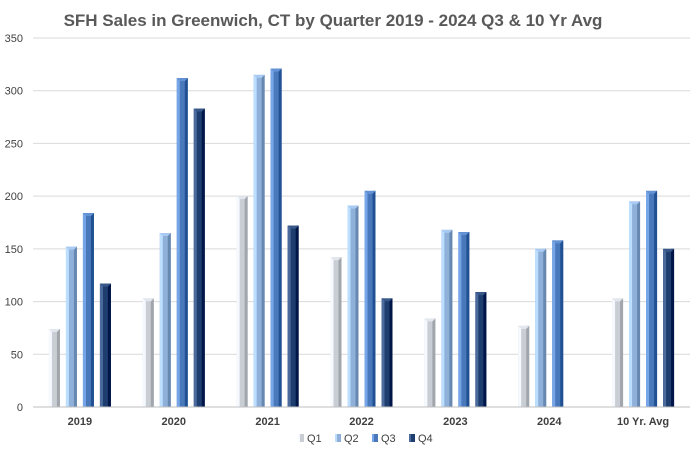 This screenshot has height=455, width=700. Describe the element at coordinates (455, 422) in the screenshot. I see `x-tick-label: 2023` at that location.